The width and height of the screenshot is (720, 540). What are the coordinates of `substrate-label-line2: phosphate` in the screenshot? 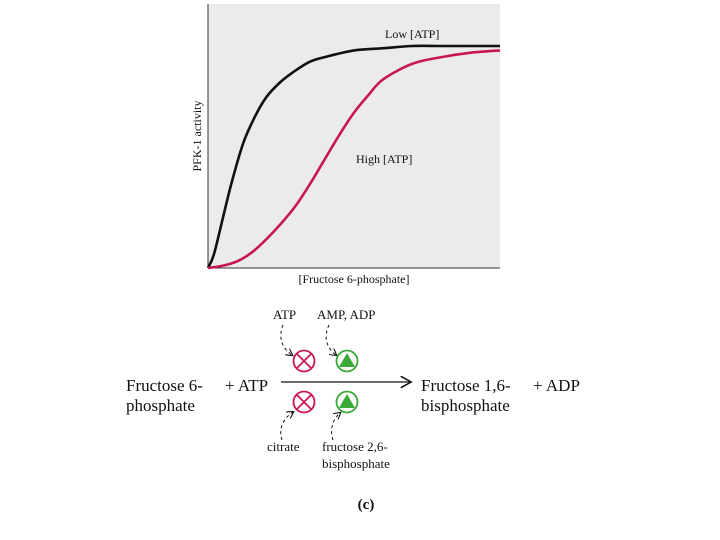 It's located at (160, 405).